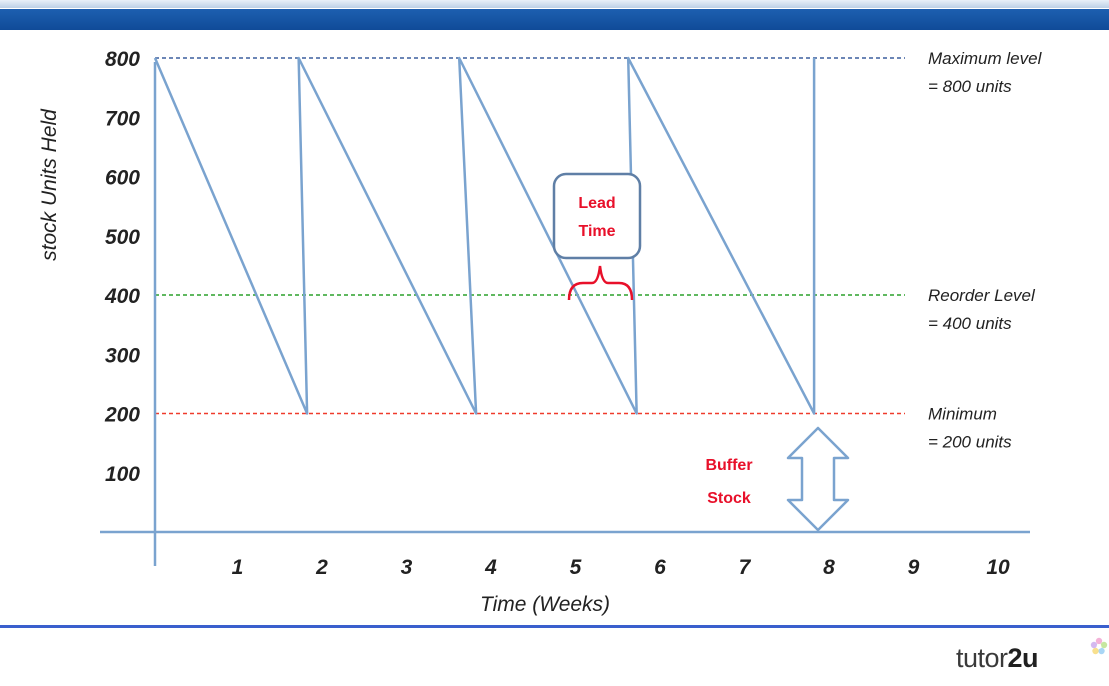 This screenshot has width=1109, height=686. I want to click on y-tick-label-600: 600, so click(122, 178).